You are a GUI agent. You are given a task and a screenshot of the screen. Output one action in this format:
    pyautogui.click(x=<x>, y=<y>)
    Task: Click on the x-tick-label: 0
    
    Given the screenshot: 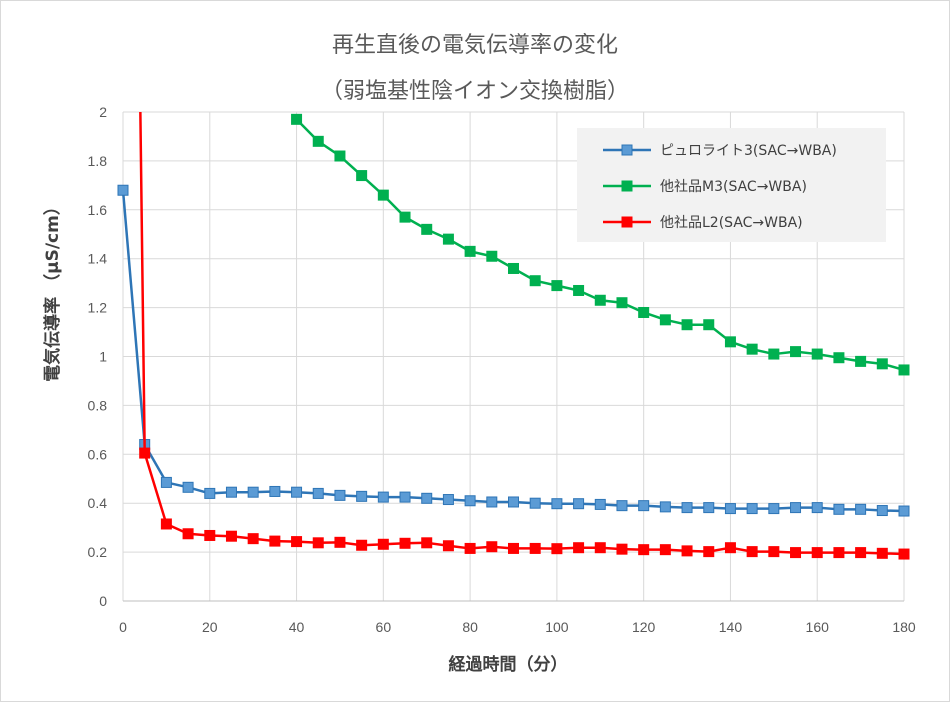 What is the action you would take?
    pyautogui.click(x=123, y=627)
    